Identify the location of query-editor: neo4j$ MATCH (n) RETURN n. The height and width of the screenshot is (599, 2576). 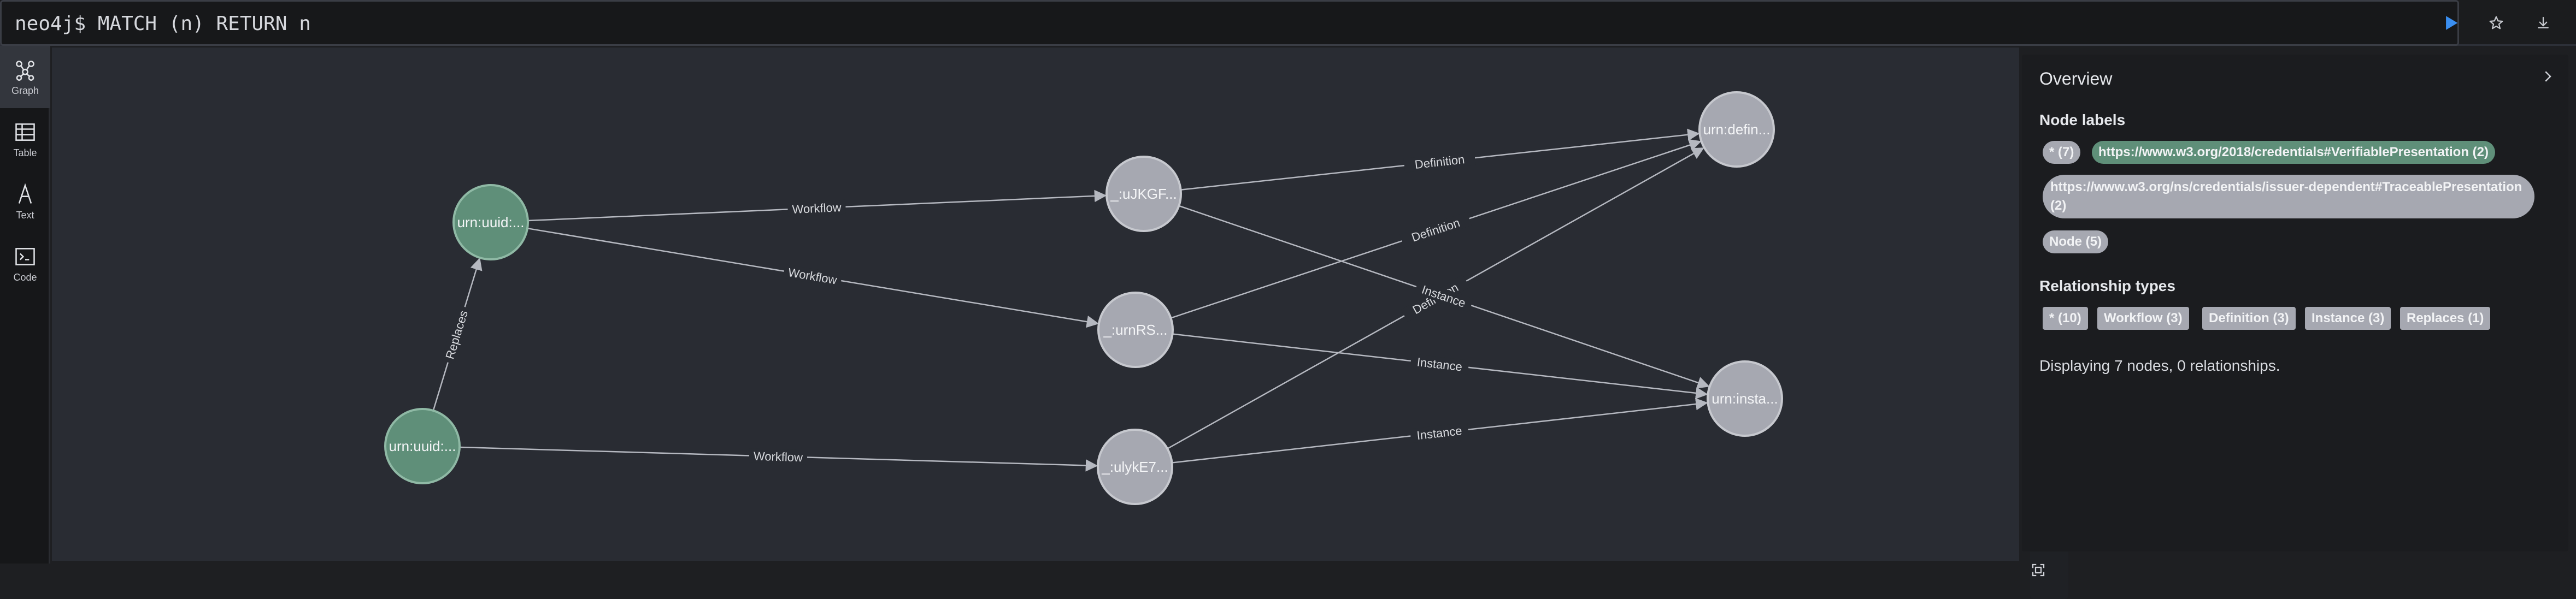
(1230, 23).